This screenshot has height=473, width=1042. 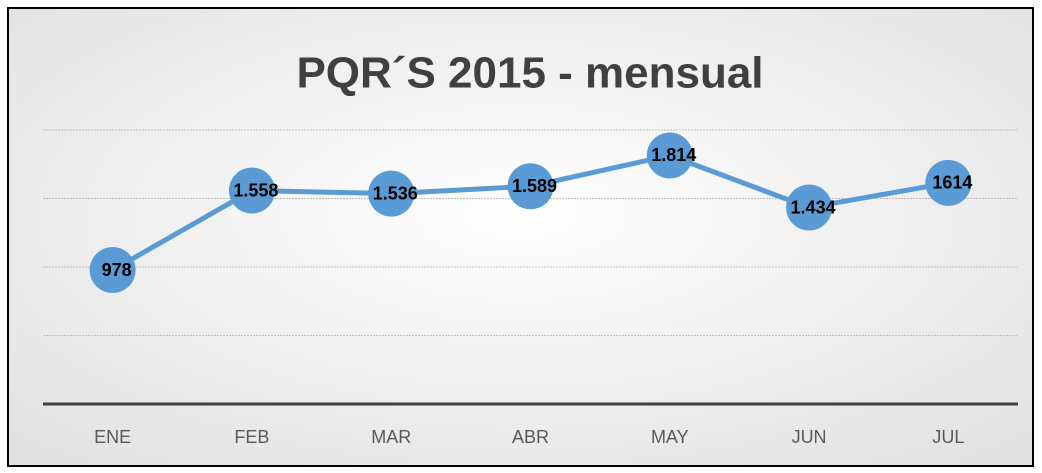 I want to click on data-label: 1614, so click(x=952, y=183).